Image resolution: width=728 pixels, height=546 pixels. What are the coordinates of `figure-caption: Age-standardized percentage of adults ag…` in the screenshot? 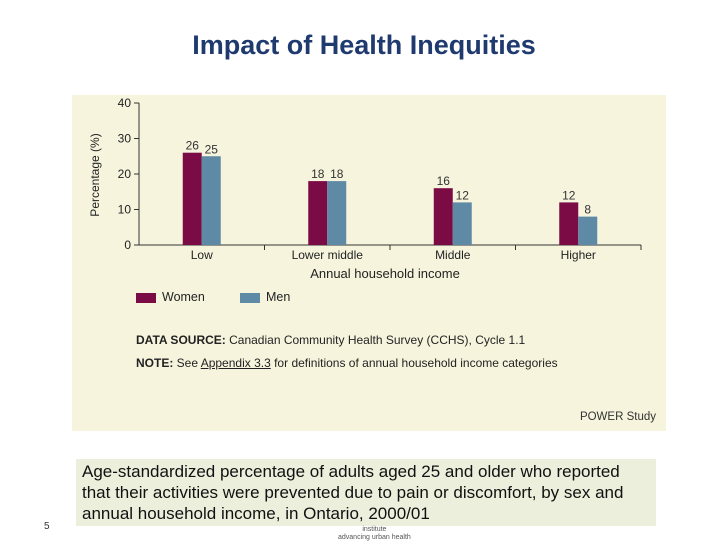 It's located at (366, 492).